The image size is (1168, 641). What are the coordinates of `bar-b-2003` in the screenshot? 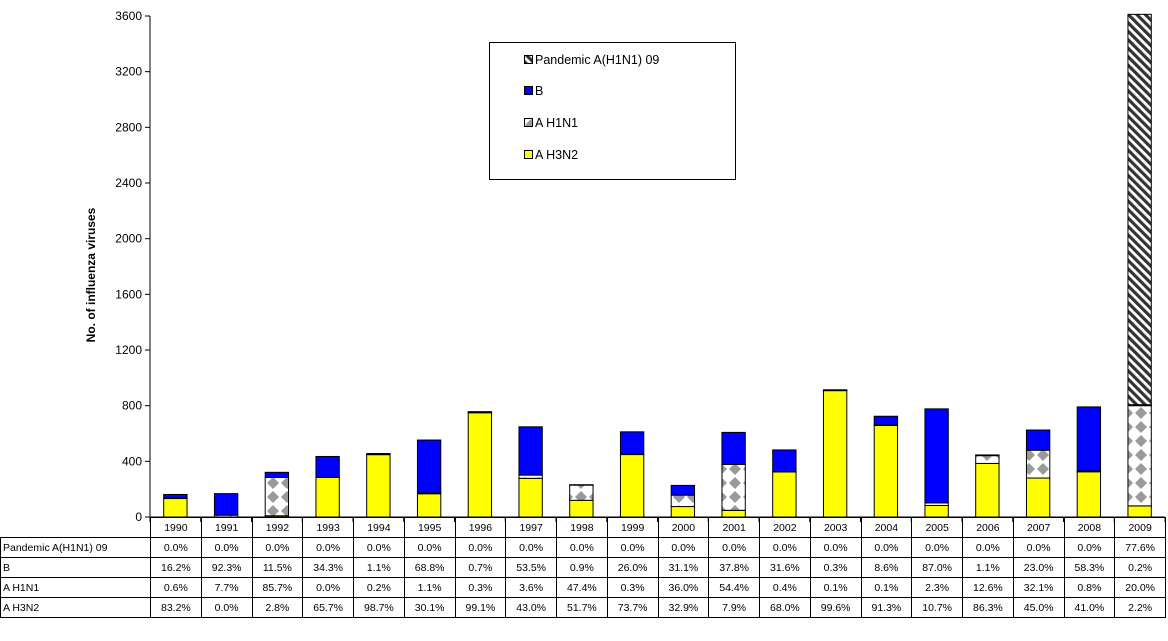 It's located at (835, 390).